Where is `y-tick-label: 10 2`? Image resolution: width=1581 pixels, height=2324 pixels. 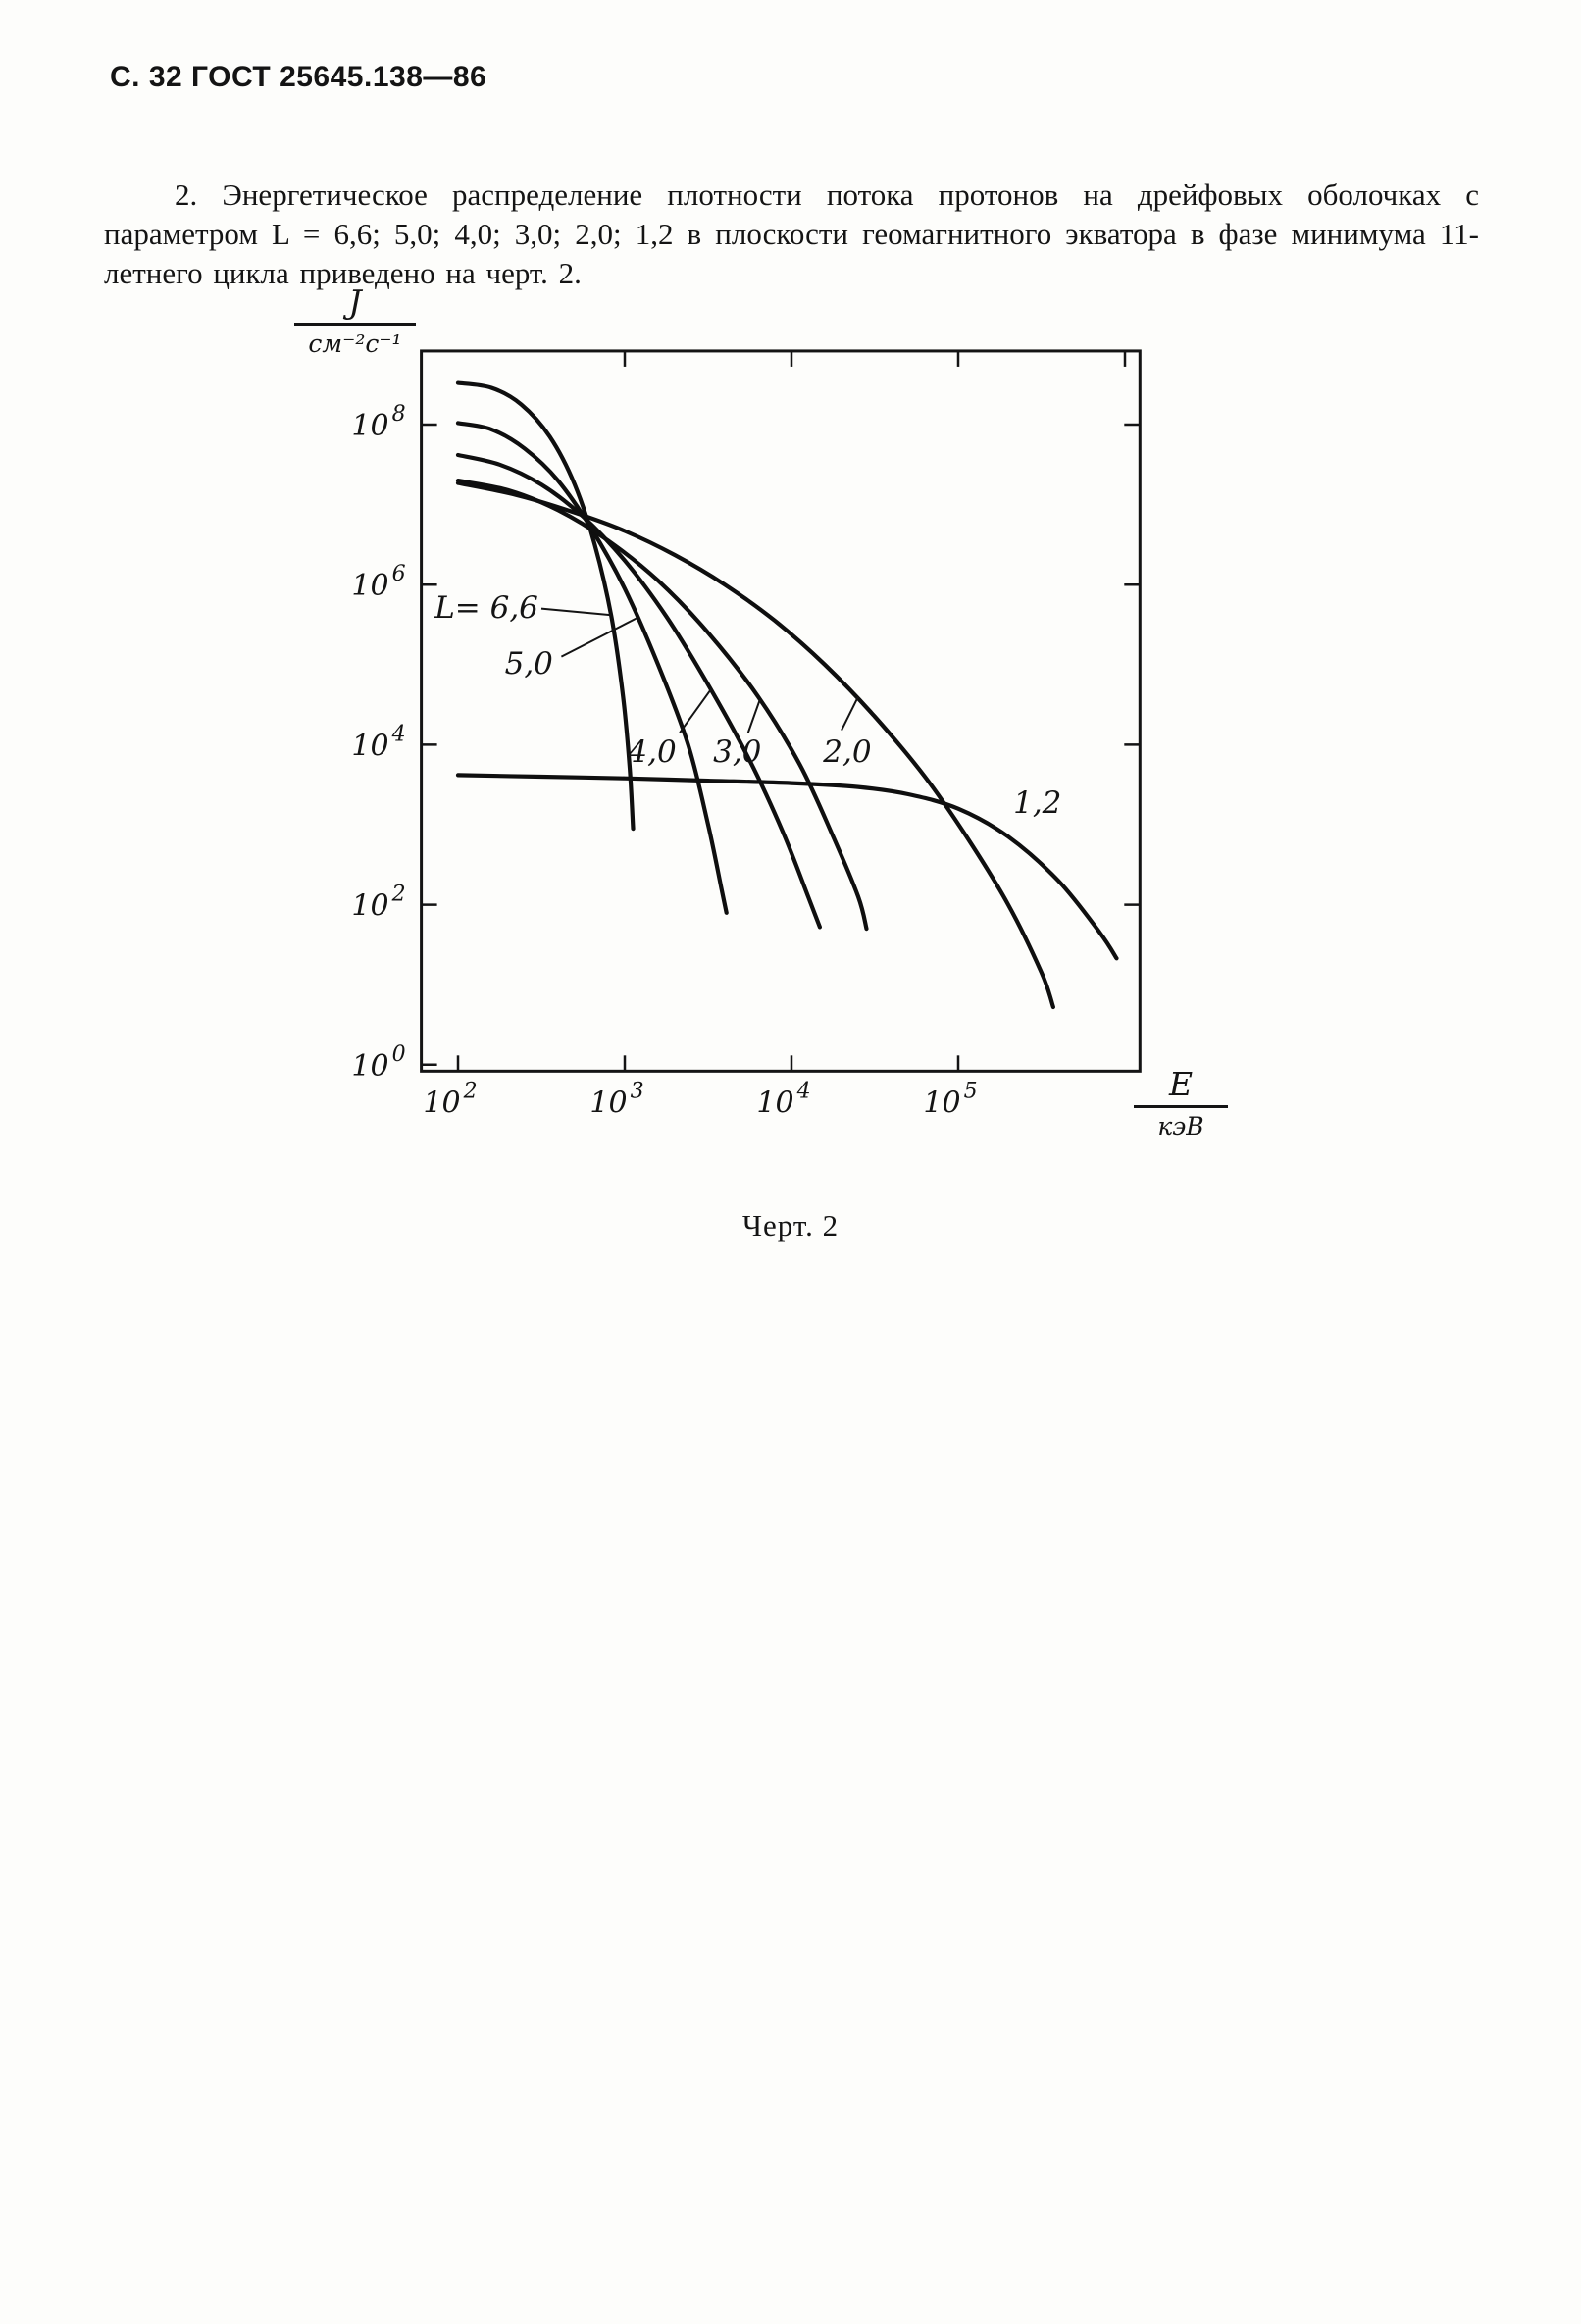 y-tick-label: 10 2 is located at coordinates (378, 904).